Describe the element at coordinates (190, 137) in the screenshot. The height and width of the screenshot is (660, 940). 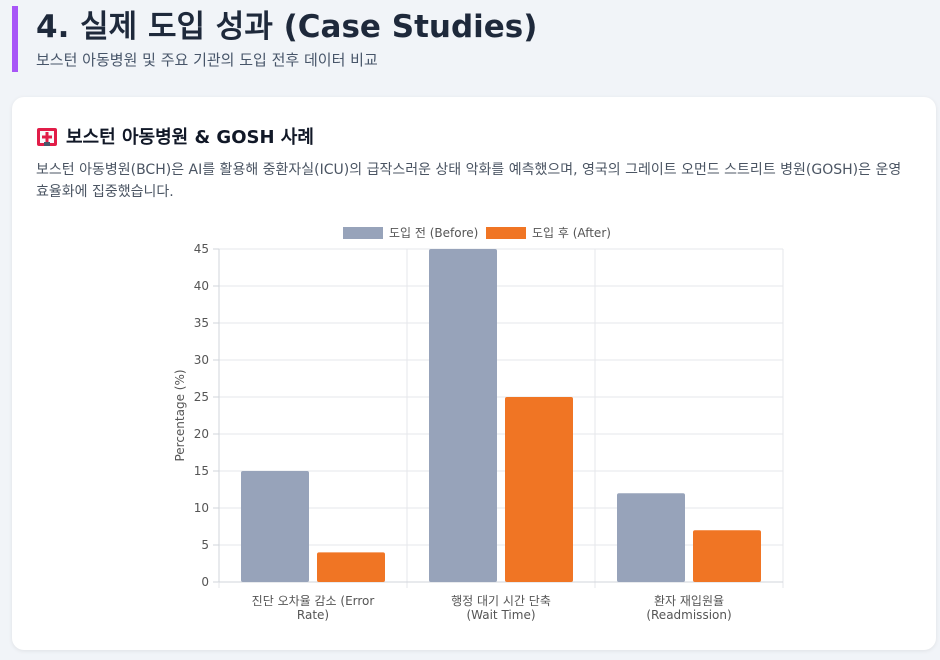
I see `card-title-text: 보스턴 아동병원 & GOSH 사례` at that location.